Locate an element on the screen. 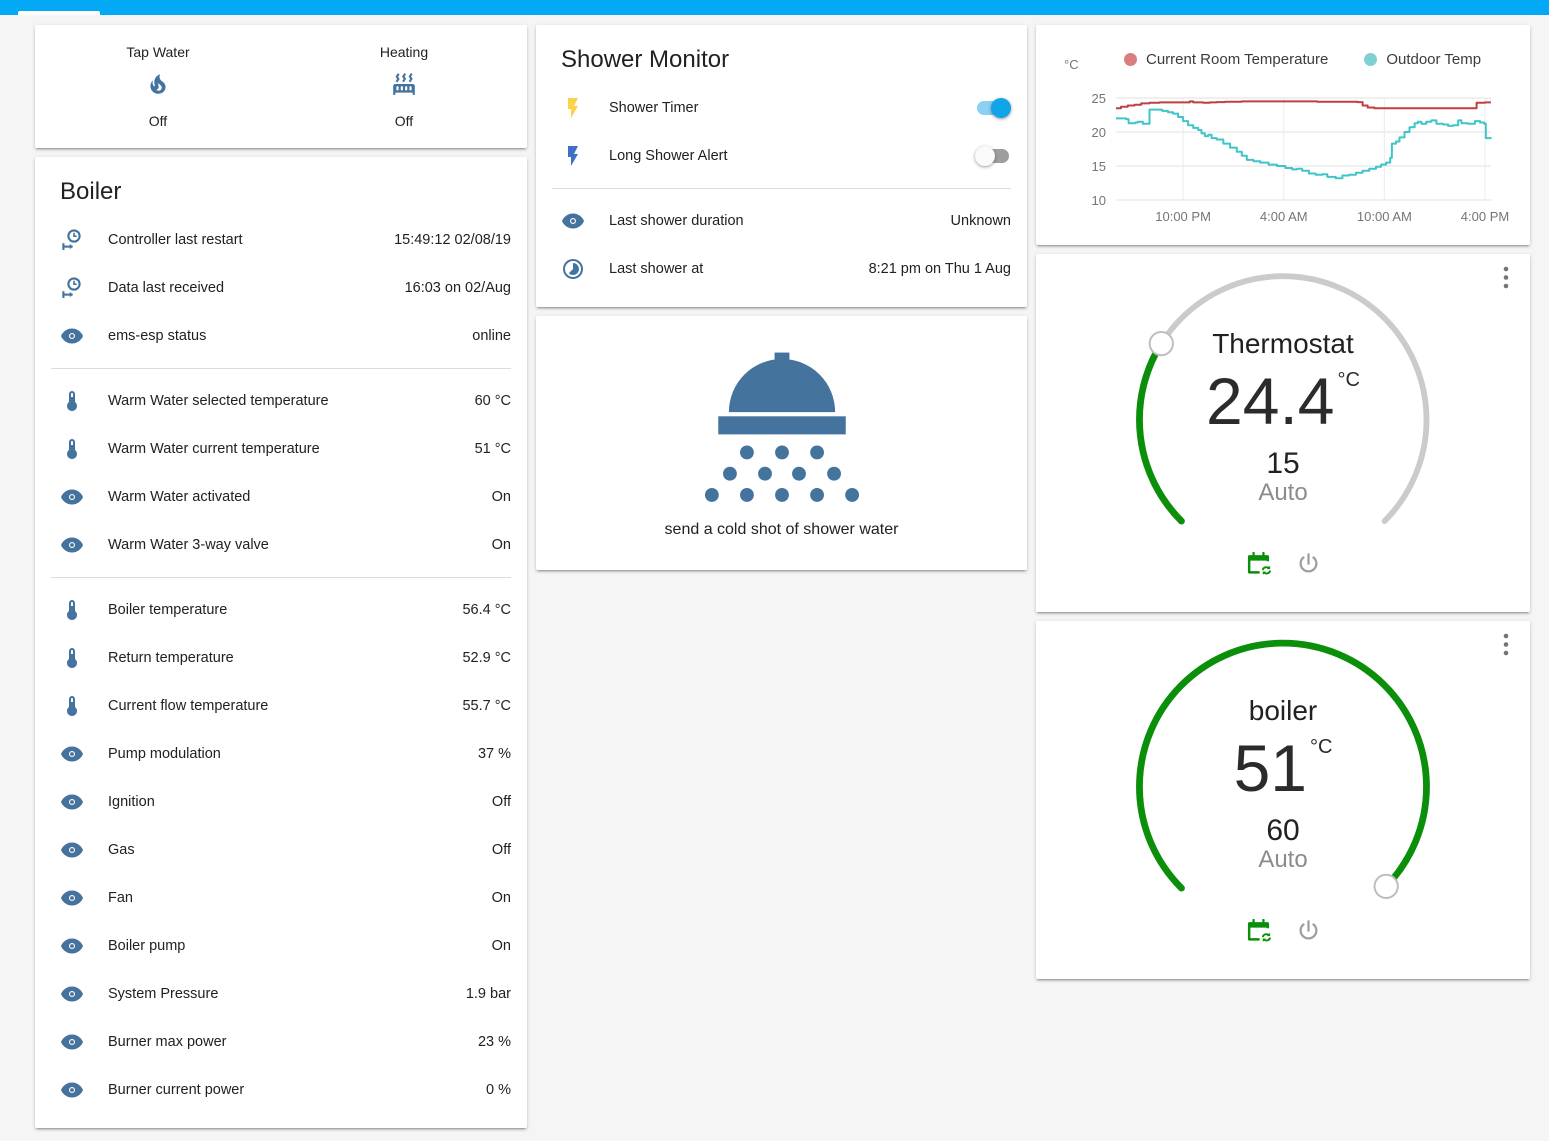  entity-row: Pump modulation 37 % is located at coordinates (281, 754).